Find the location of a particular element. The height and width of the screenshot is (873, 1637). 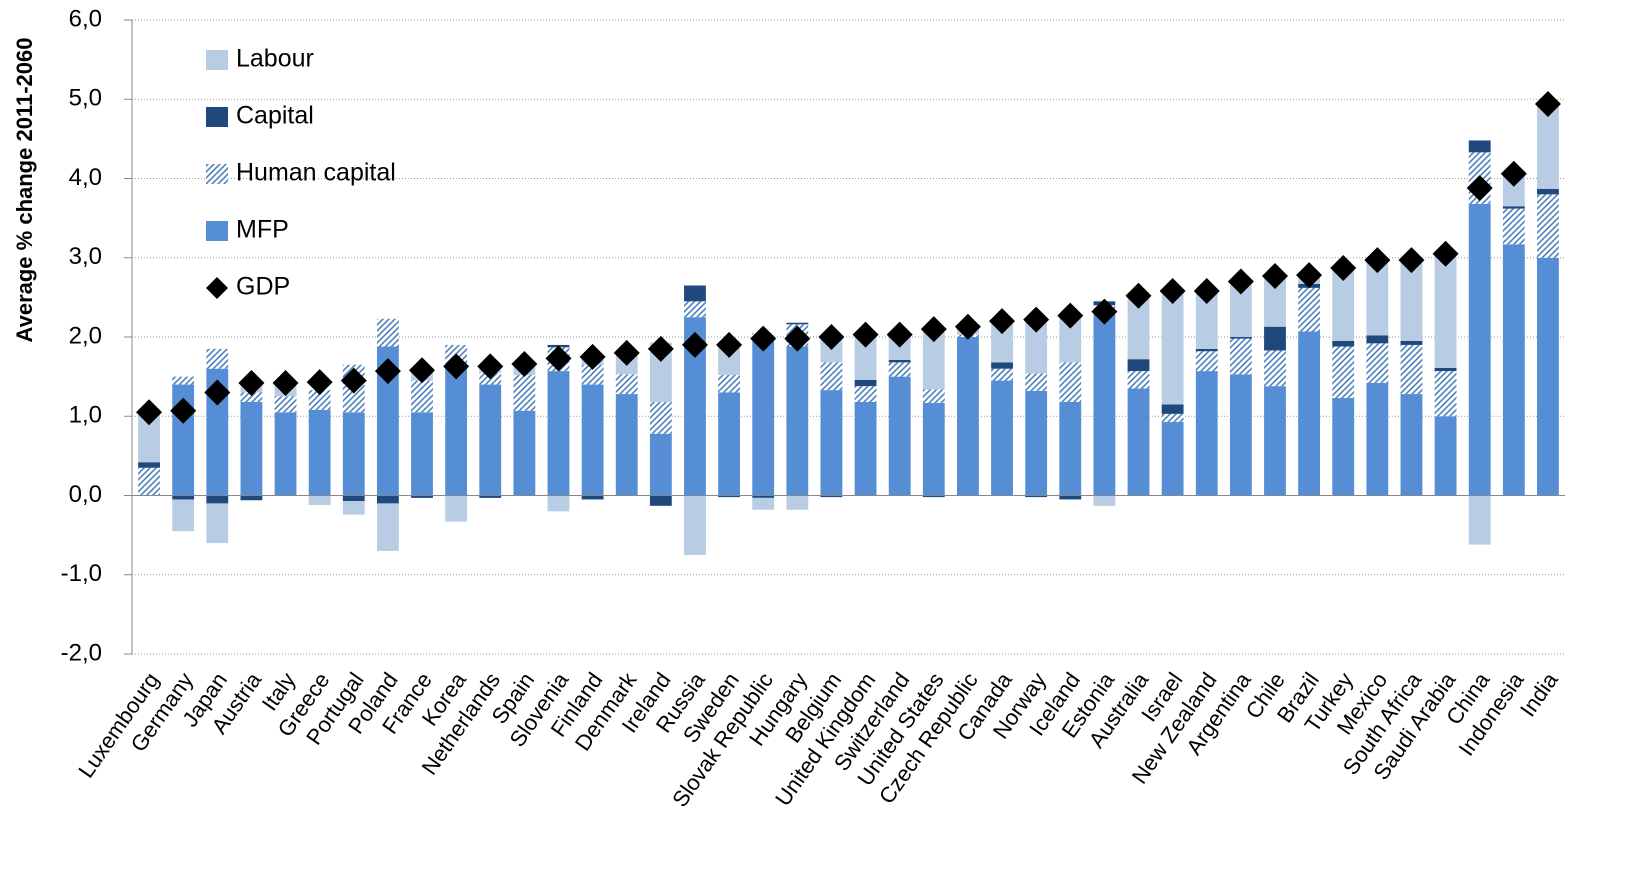

y-tick-label: -1,0 is located at coordinates (81, 573).